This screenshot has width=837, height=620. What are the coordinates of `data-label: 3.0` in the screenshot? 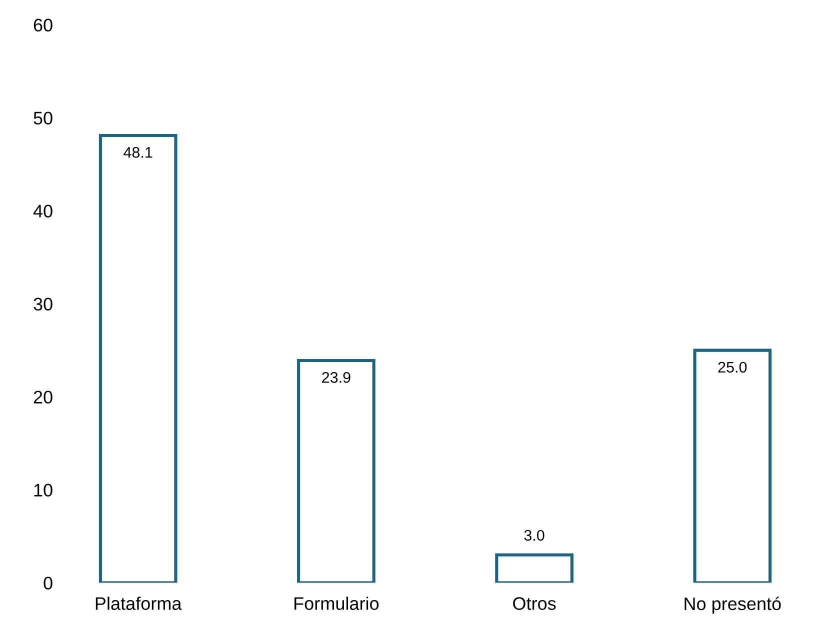 It's located at (534, 535).